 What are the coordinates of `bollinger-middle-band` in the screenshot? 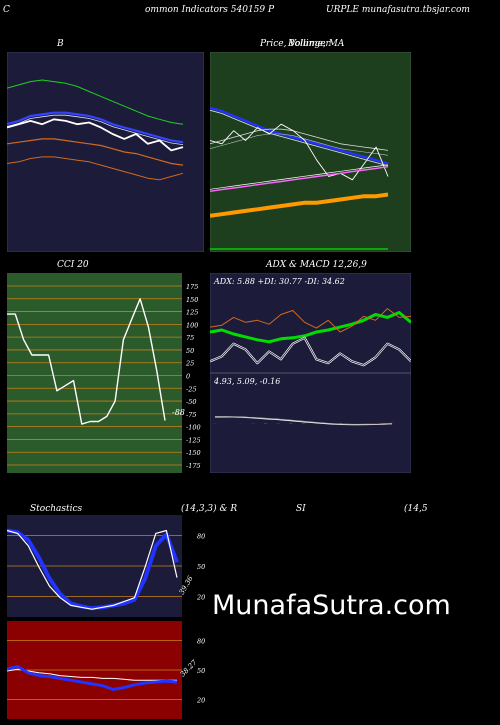 It's located at (95, 127).